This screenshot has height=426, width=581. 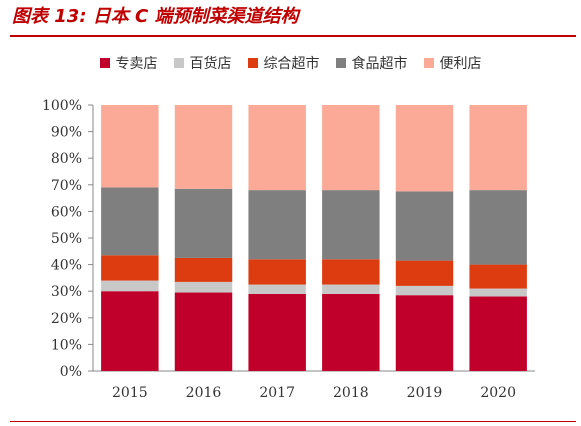 What do you see at coordinates (71, 372) in the screenshot?
I see `y-tick-label: 0%` at bounding box center [71, 372].